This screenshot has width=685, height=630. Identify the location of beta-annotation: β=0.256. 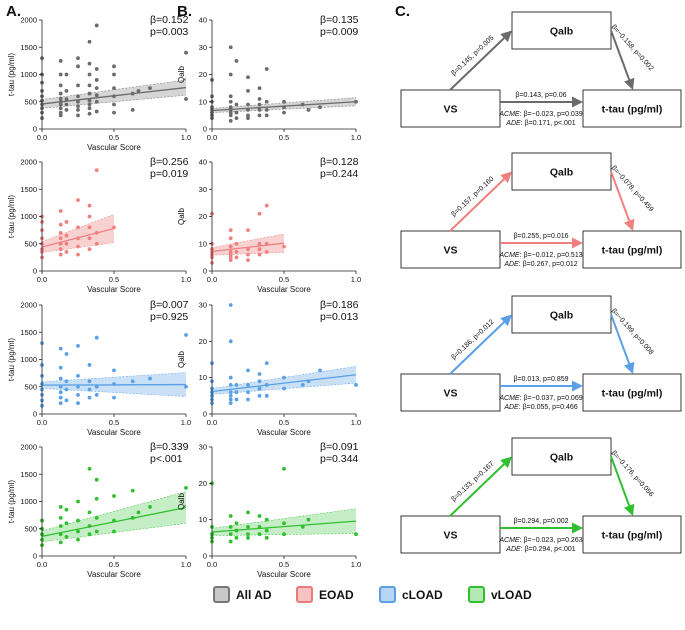
(169, 162).